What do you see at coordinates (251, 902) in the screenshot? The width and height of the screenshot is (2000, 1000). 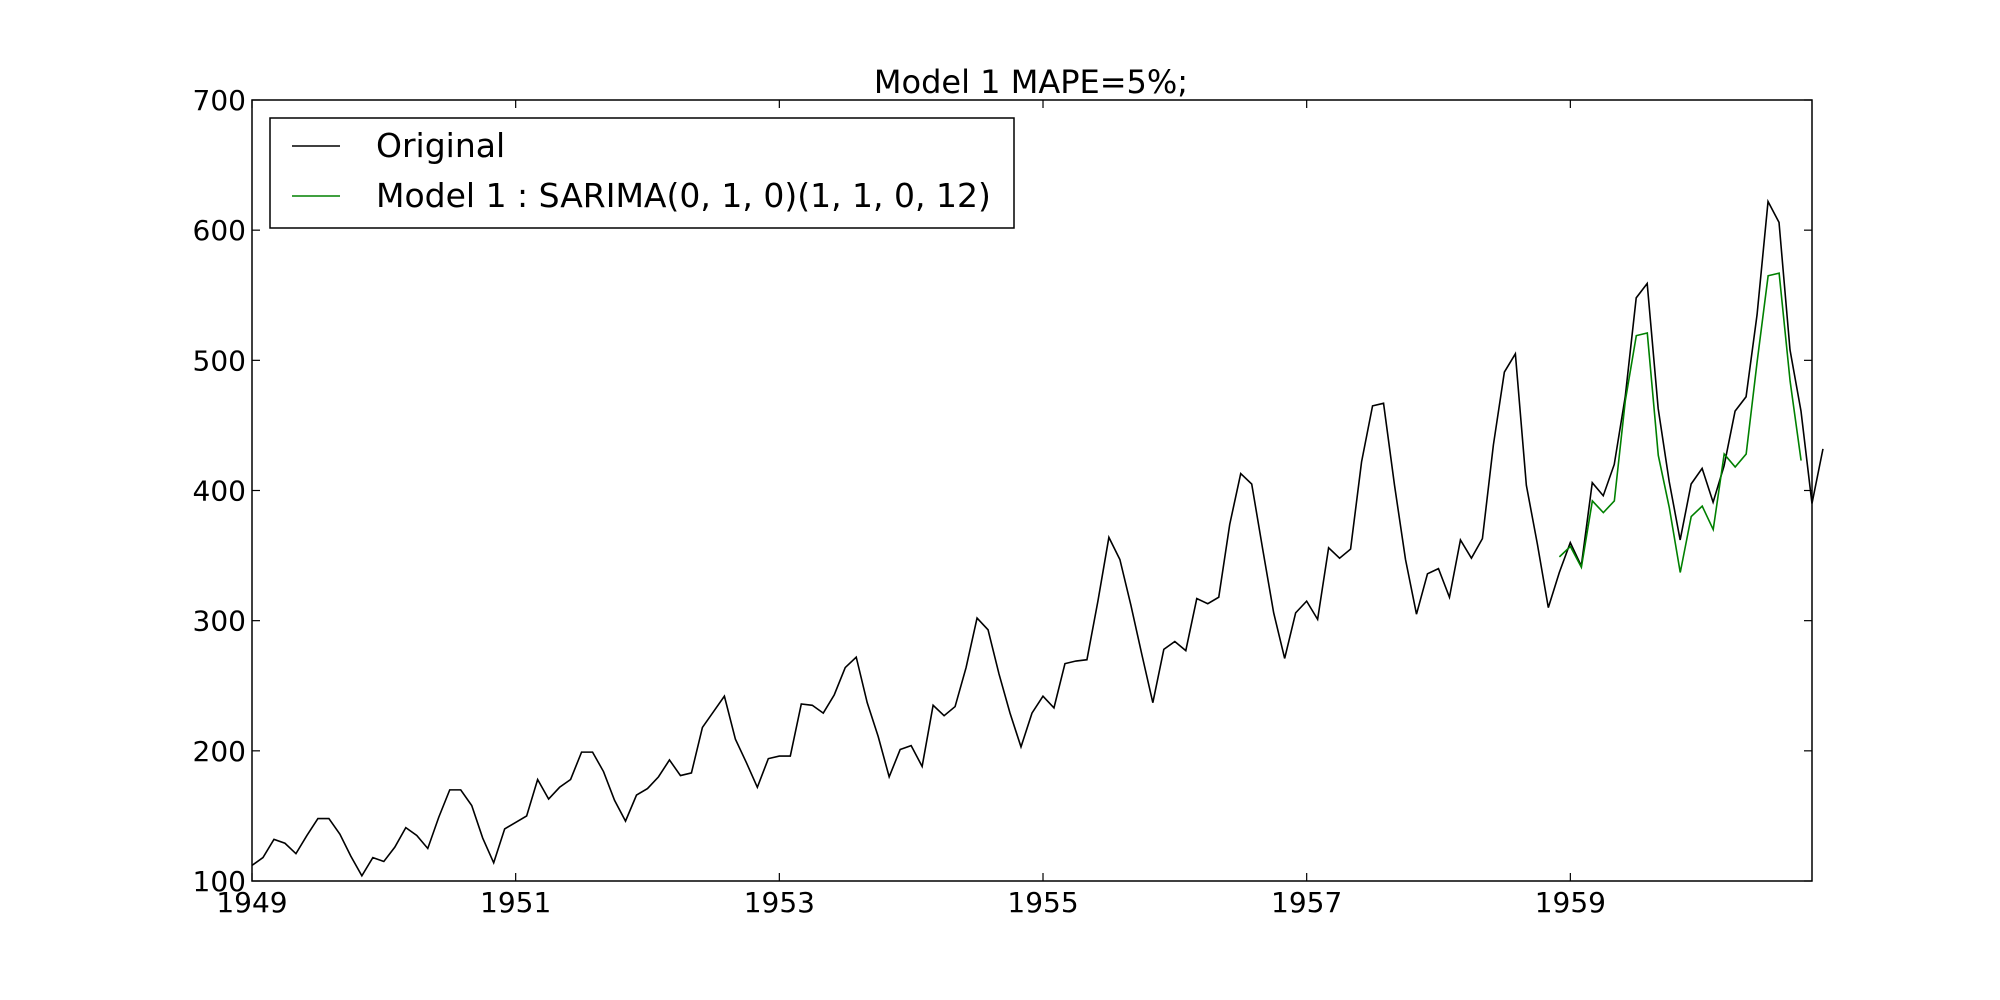 I see `x-tick-label: 1949` at bounding box center [251, 902].